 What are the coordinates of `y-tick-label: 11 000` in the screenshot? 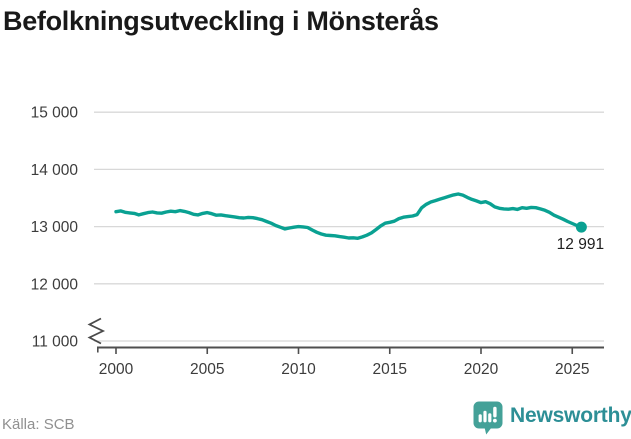 It's located at (55, 342).